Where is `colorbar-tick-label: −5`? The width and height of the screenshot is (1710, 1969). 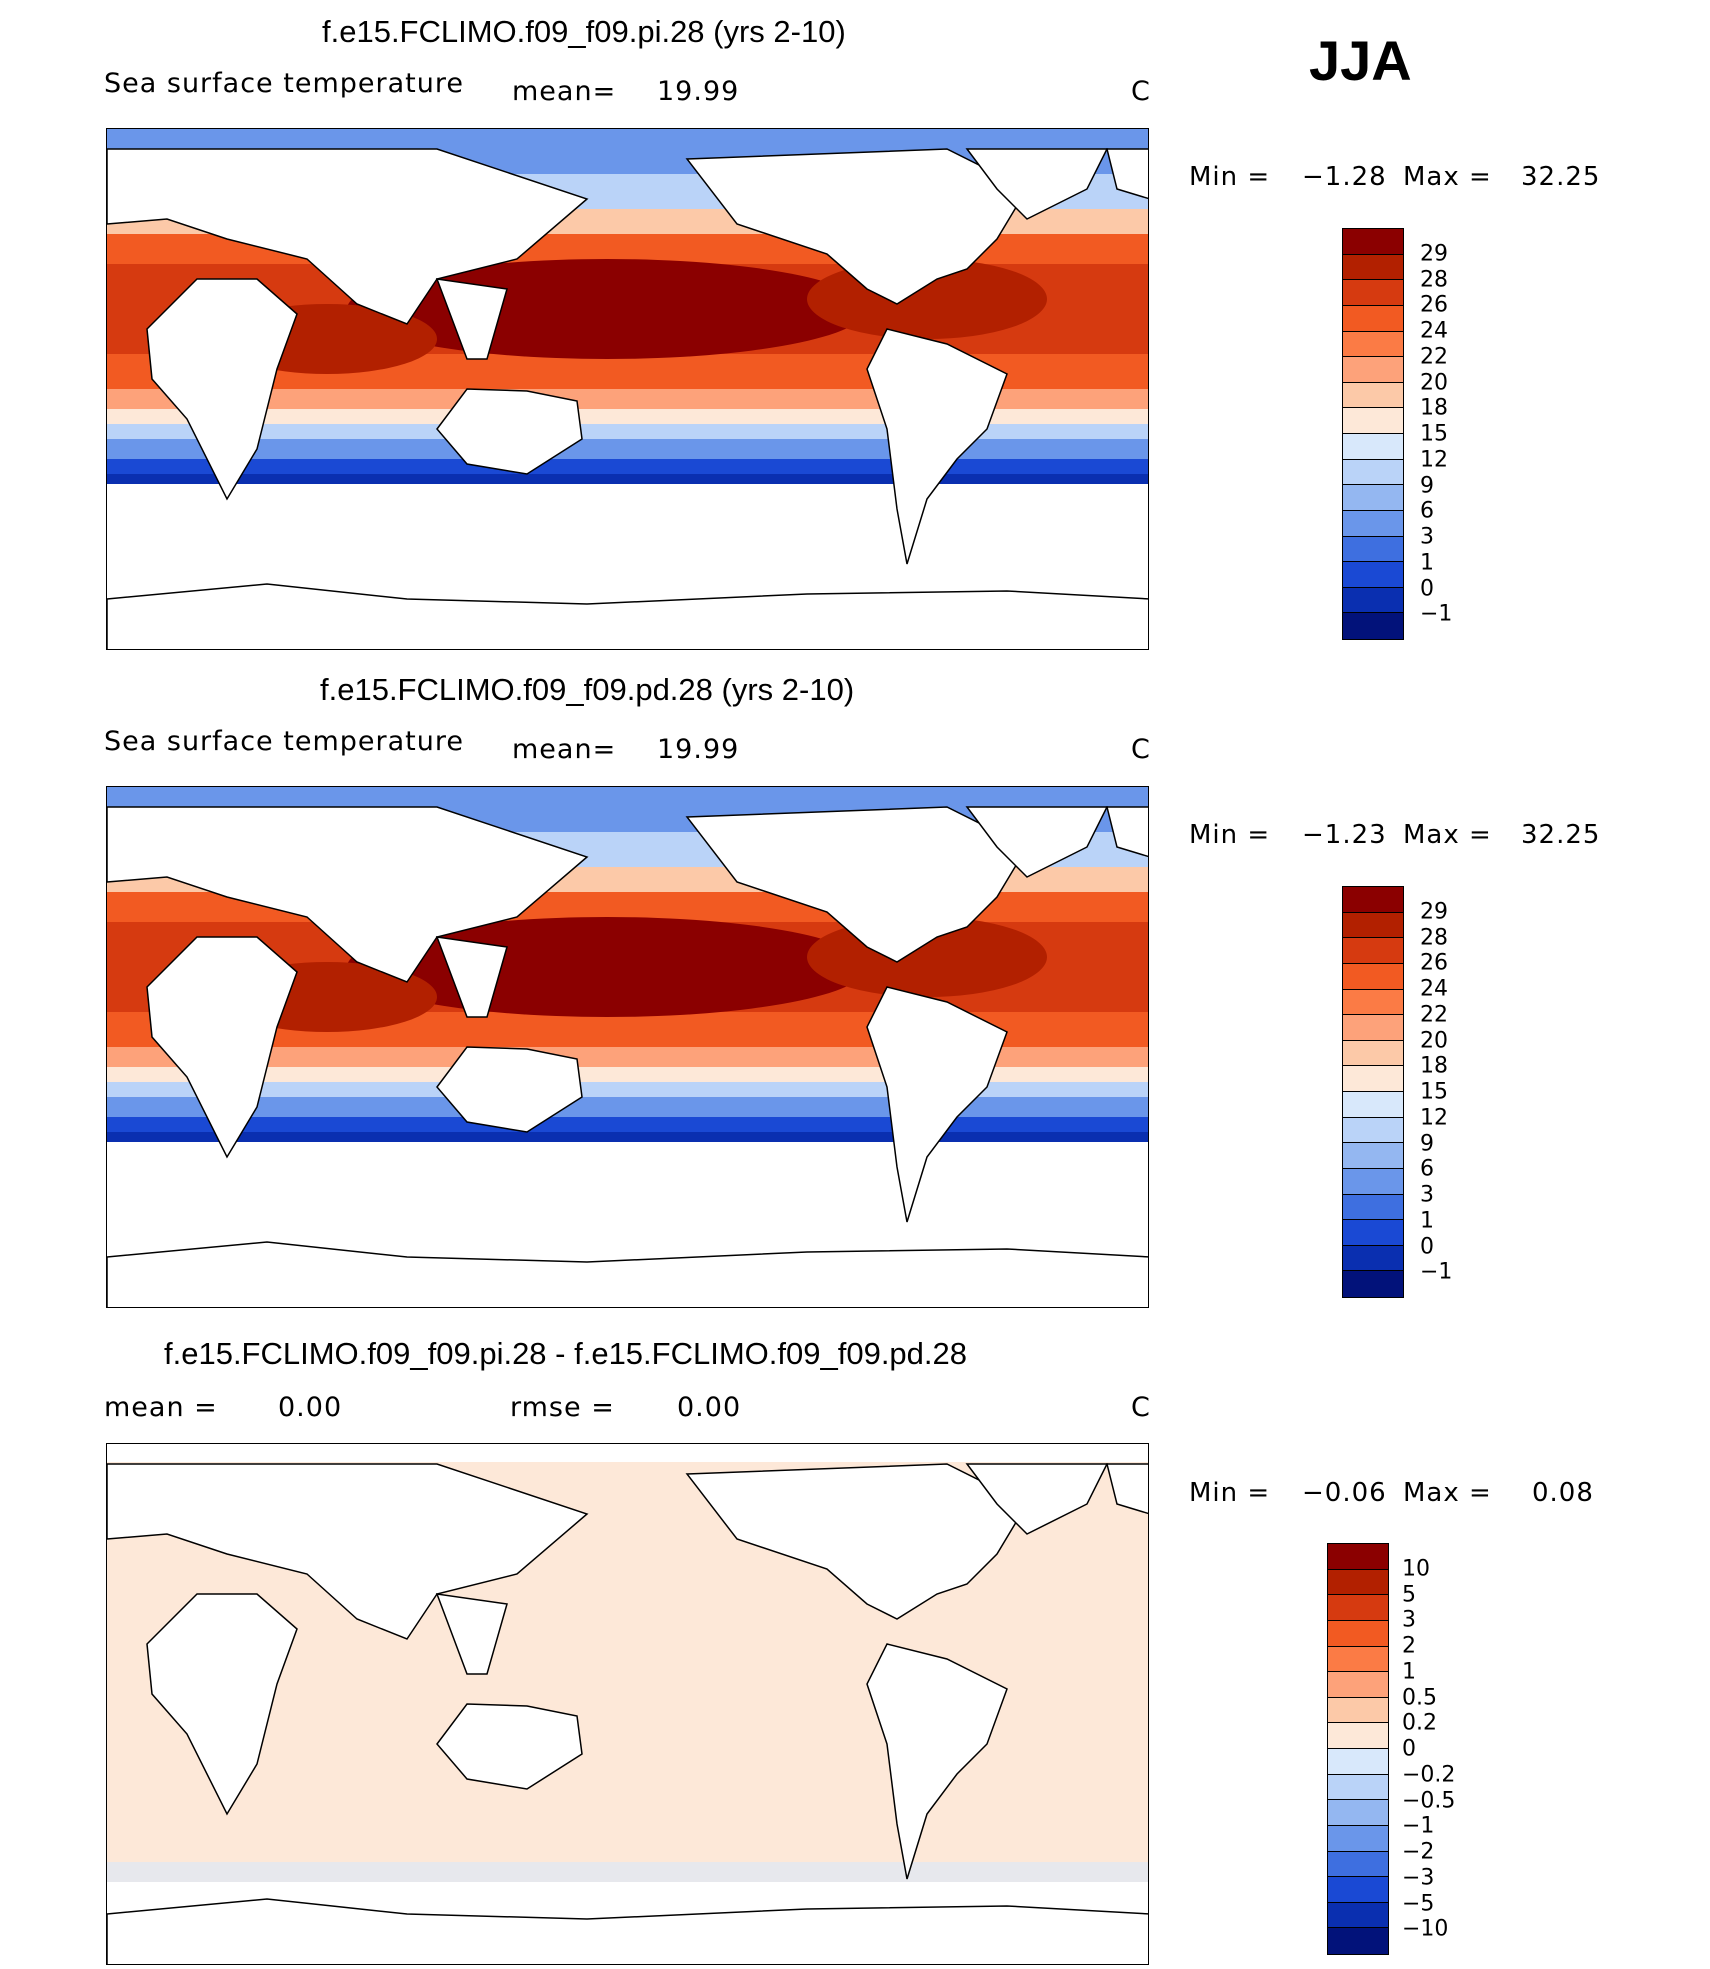
colorbar-tick-label: −5 is located at coordinates (1418, 1903).